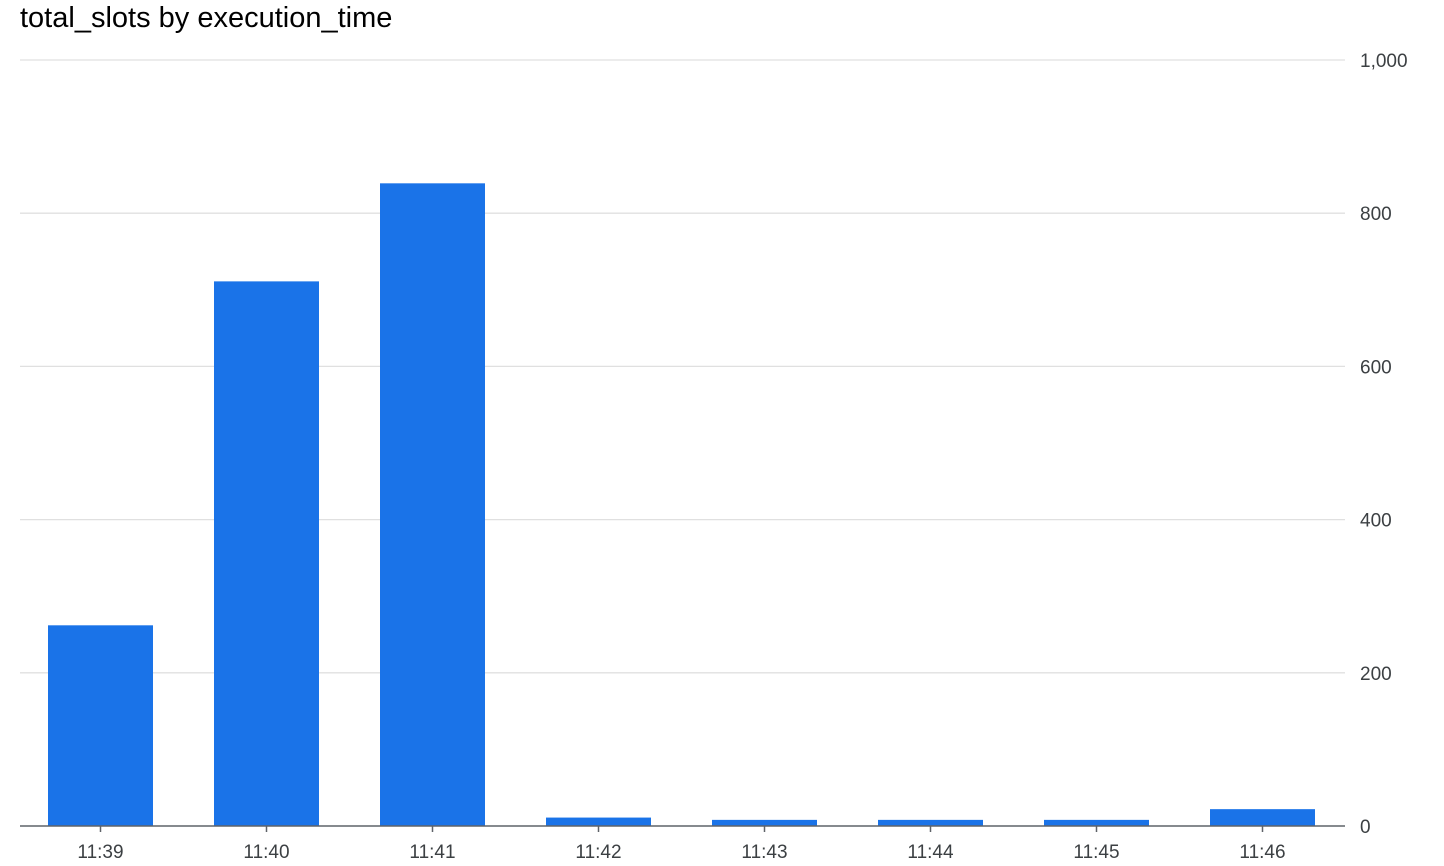 Image resolution: width=1444 pixels, height=866 pixels. What do you see at coordinates (1096, 852) in the screenshot?
I see `x-tick-label: 11:45` at bounding box center [1096, 852].